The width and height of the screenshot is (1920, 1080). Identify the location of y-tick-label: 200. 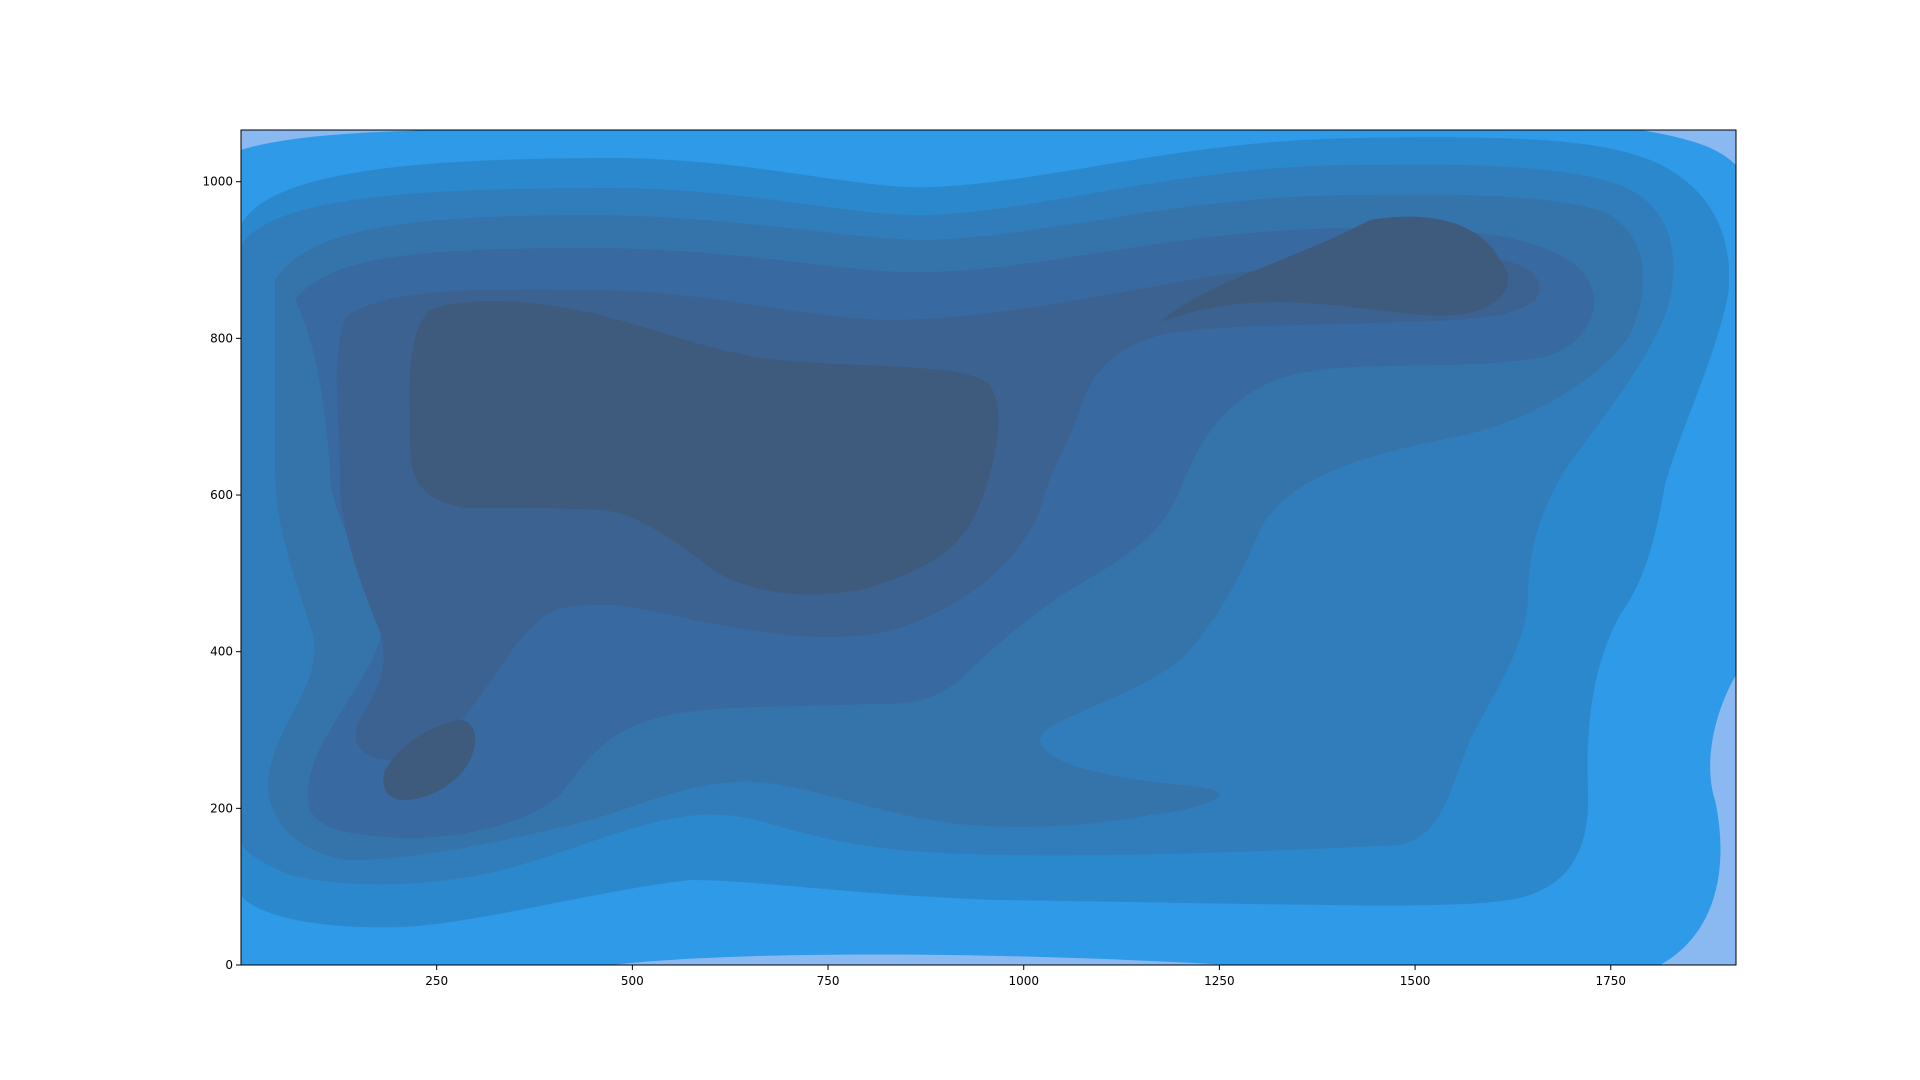
(221, 808).